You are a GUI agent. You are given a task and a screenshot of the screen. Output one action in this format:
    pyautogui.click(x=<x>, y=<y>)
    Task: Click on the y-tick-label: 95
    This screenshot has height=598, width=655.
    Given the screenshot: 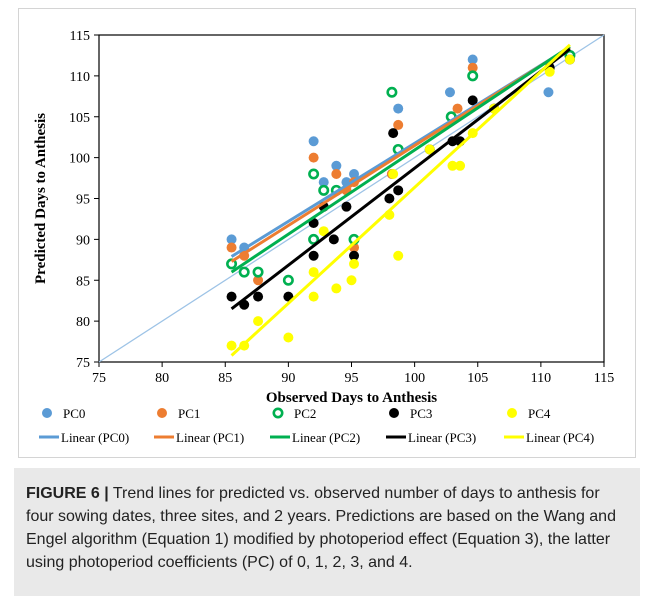 What is the action you would take?
    pyautogui.click(x=83, y=200)
    